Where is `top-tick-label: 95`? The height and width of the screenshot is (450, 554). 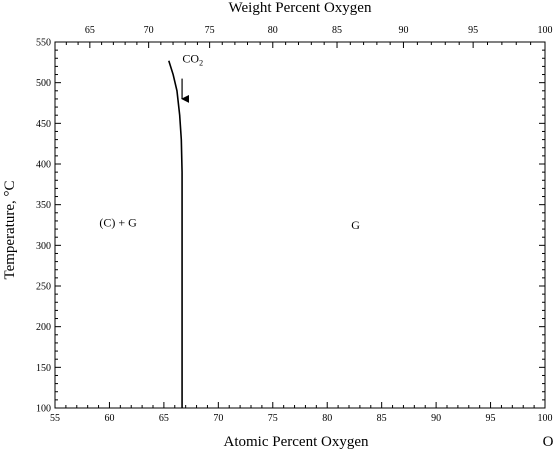
top-tick-label: 95 is located at coordinates (473, 30).